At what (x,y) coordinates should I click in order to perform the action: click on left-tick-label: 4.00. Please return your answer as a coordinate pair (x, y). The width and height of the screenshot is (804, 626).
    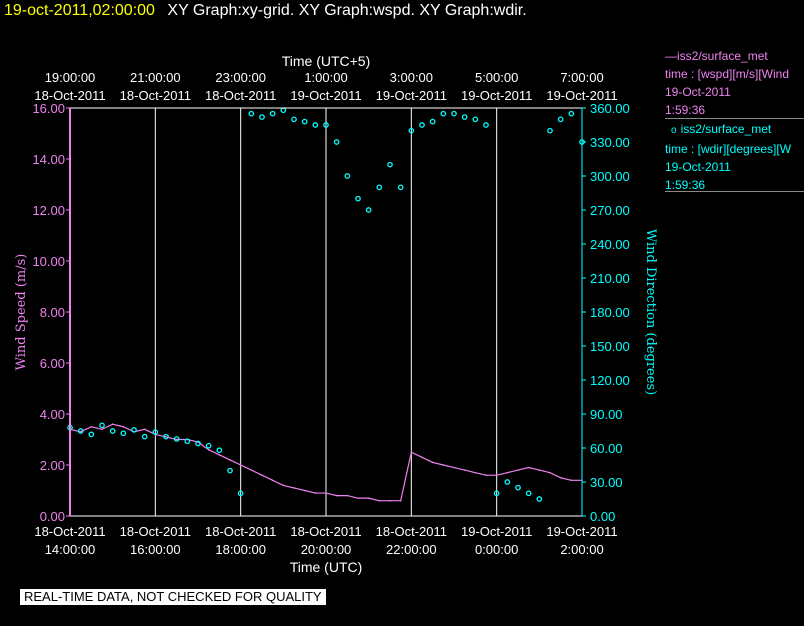
    Looking at the image, I should click on (52, 414).